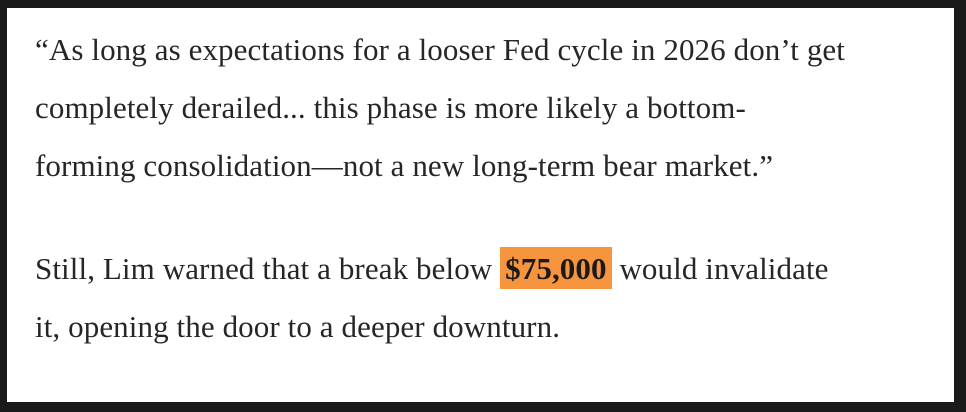 The width and height of the screenshot is (966, 412). What do you see at coordinates (556, 268) in the screenshot?
I see `price-highlight: $75,000` at bounding box center [556, 268].